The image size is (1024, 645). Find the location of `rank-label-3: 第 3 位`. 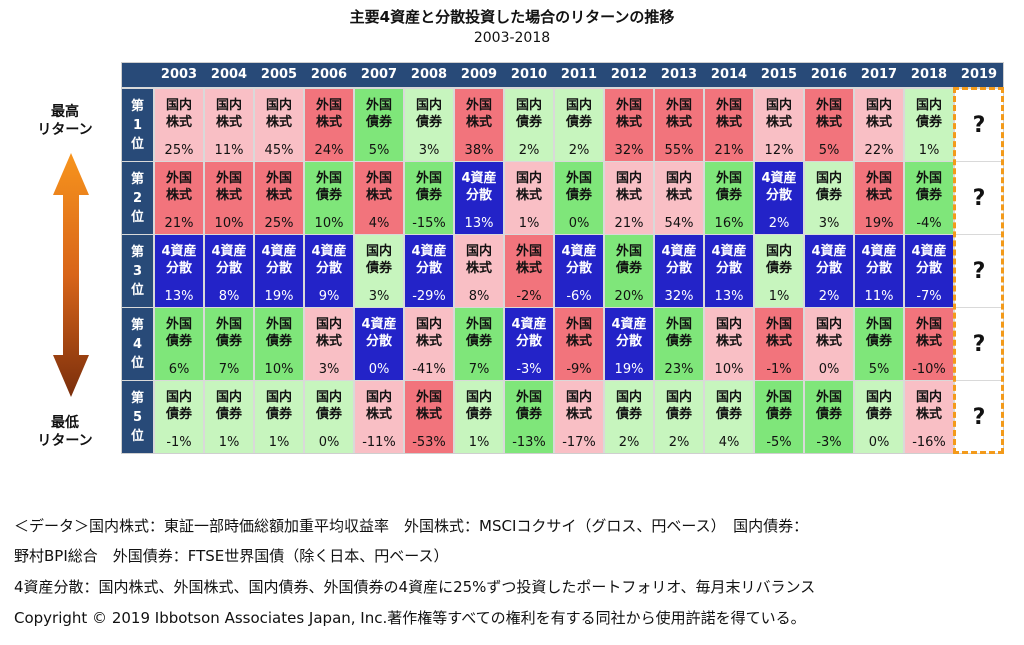

rank-label-3: 第 3 位 is located at coordinates (137, 271).